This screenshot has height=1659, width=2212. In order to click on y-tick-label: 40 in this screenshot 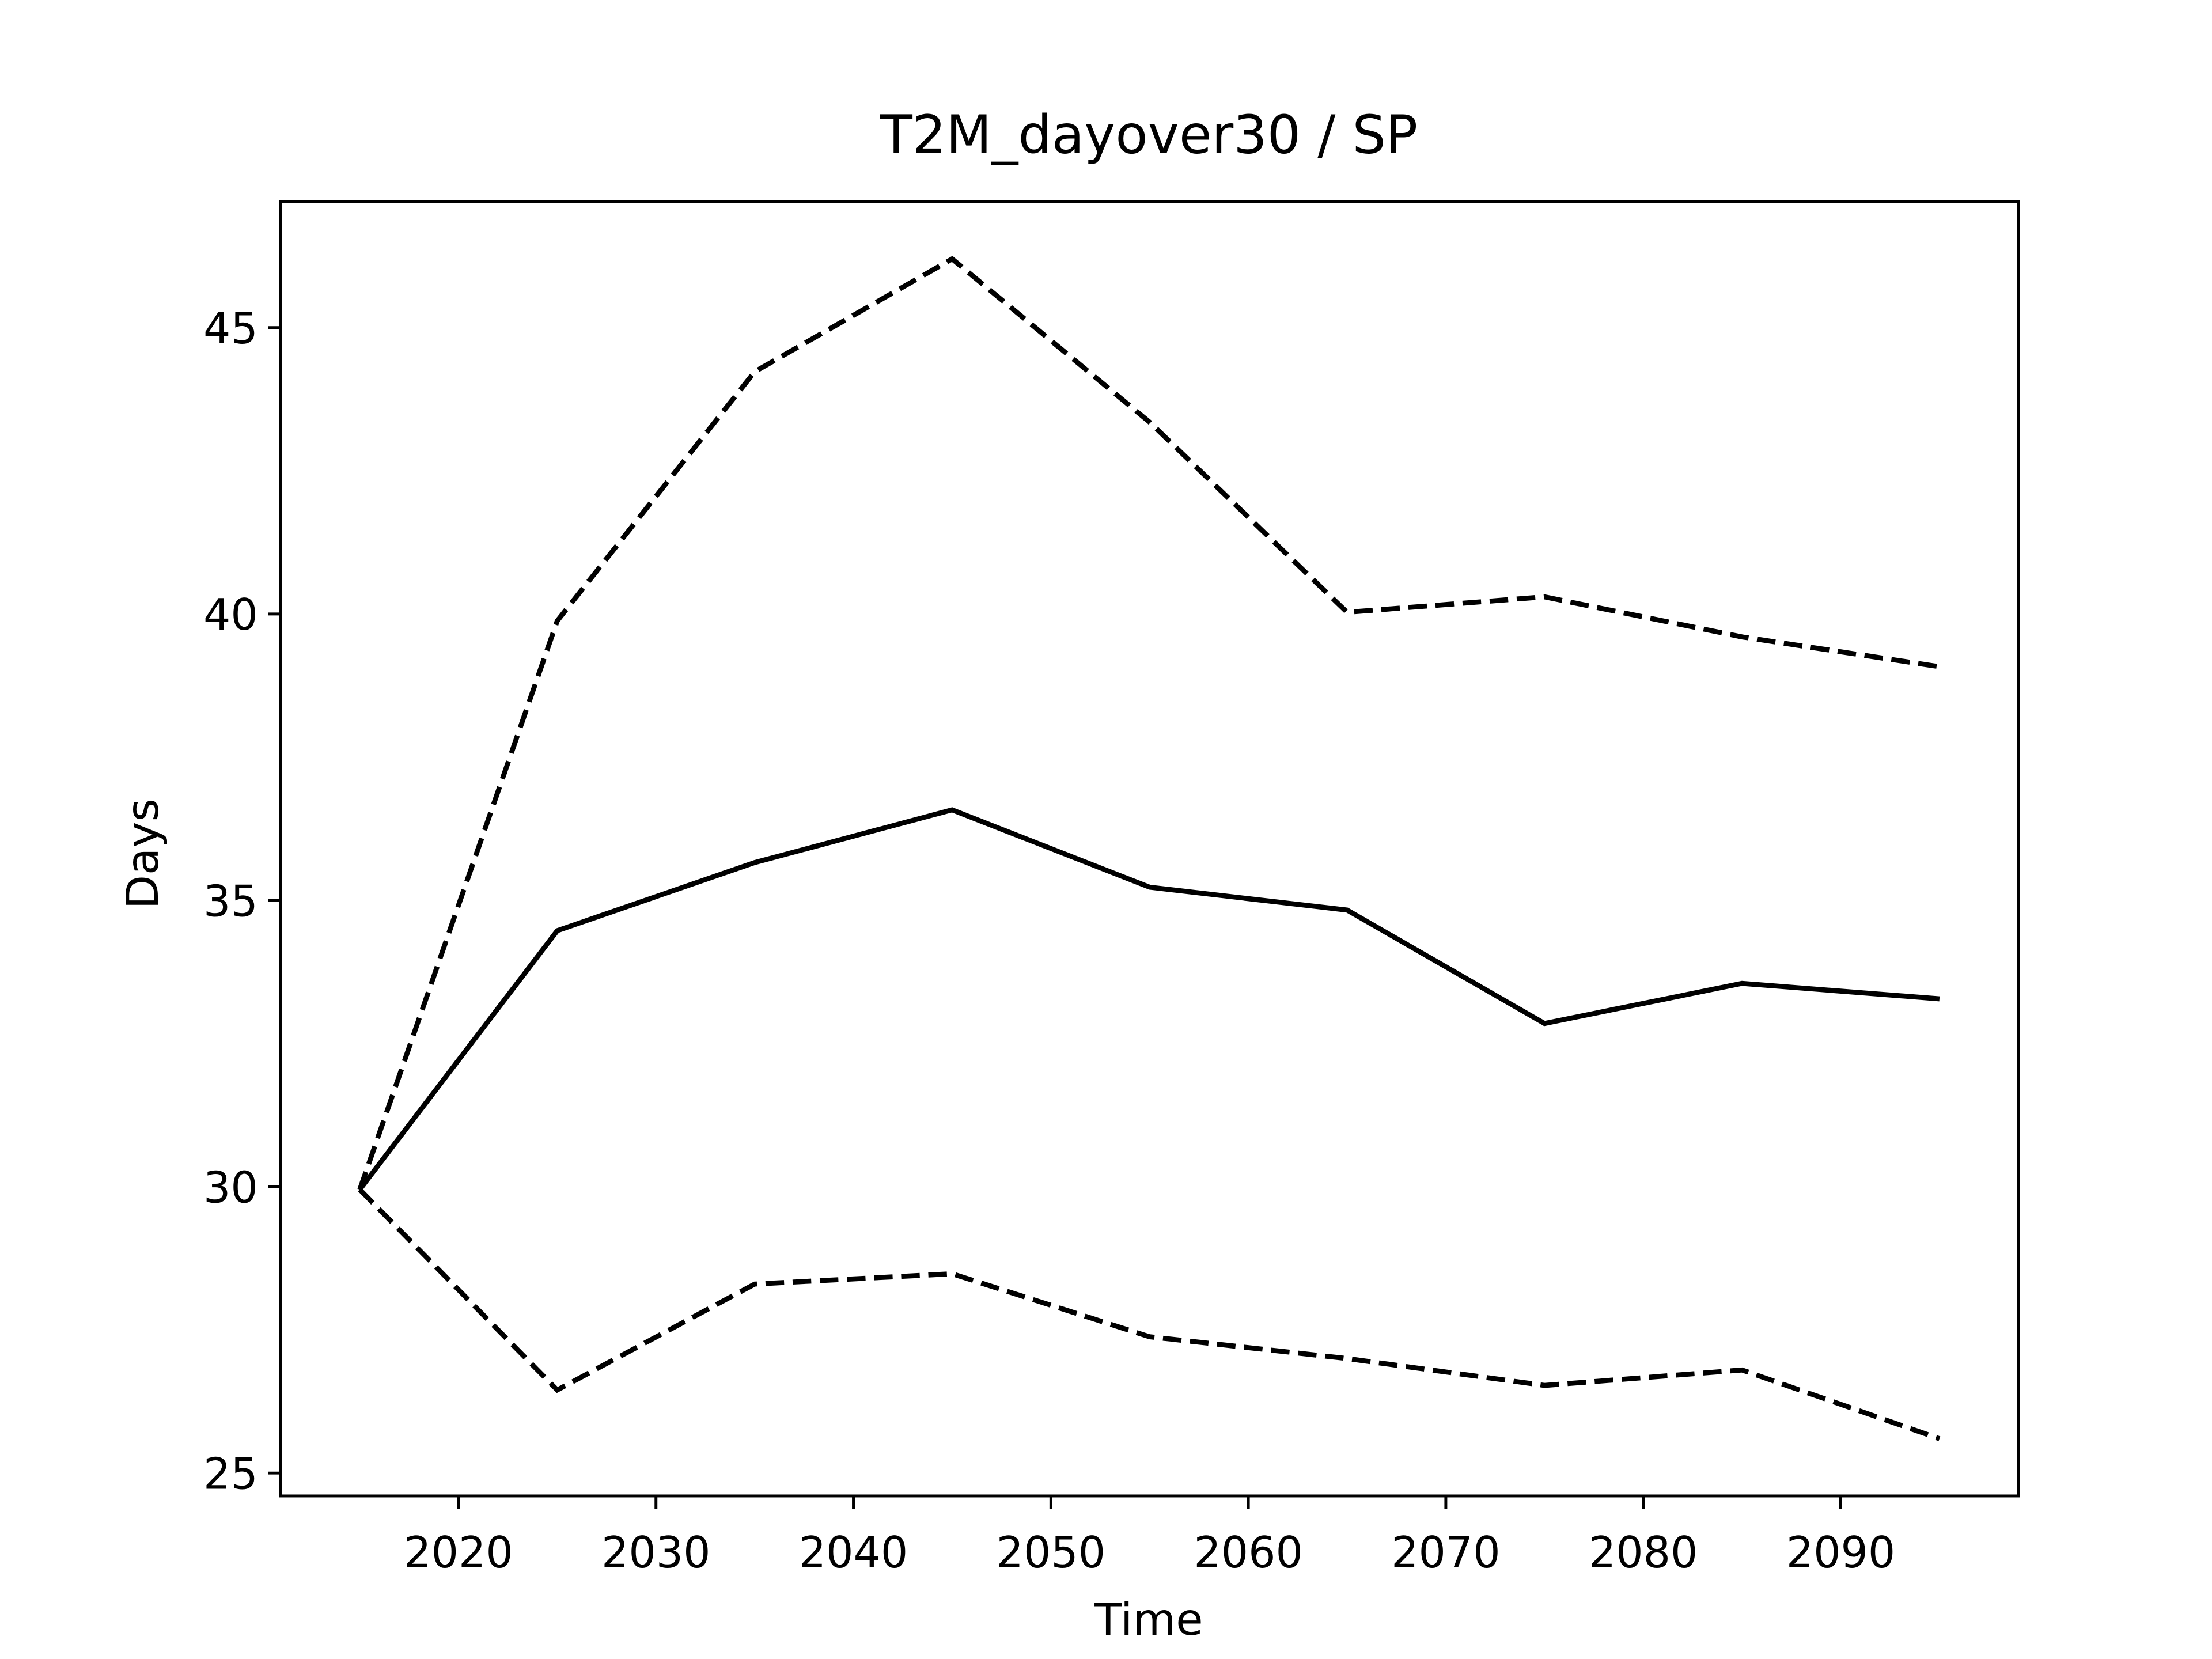, I will do `click(230, 615)`.